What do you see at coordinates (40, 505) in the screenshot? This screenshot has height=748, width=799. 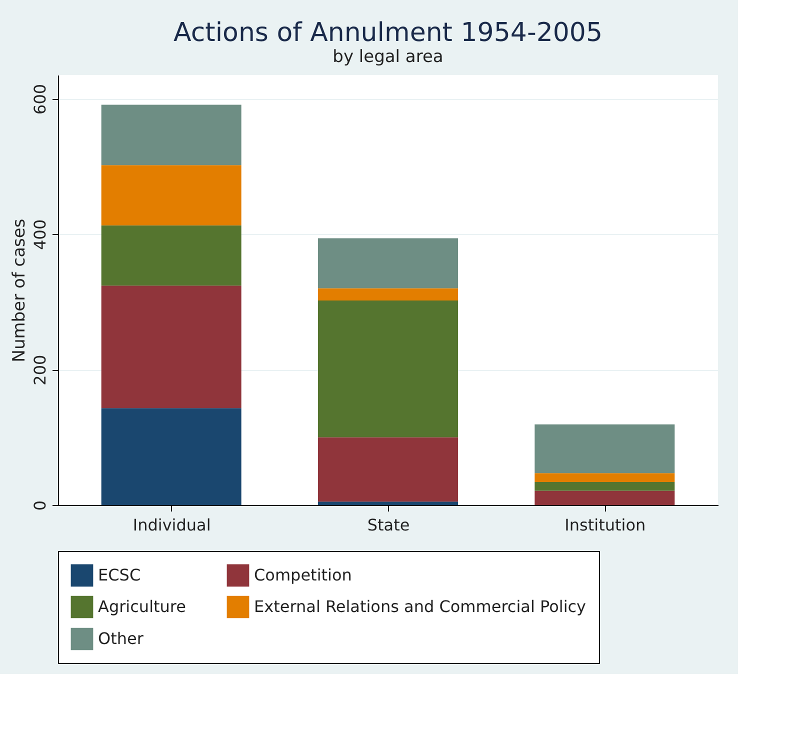 I see `y-tick-label: 0` at bounding box center [40, 505].